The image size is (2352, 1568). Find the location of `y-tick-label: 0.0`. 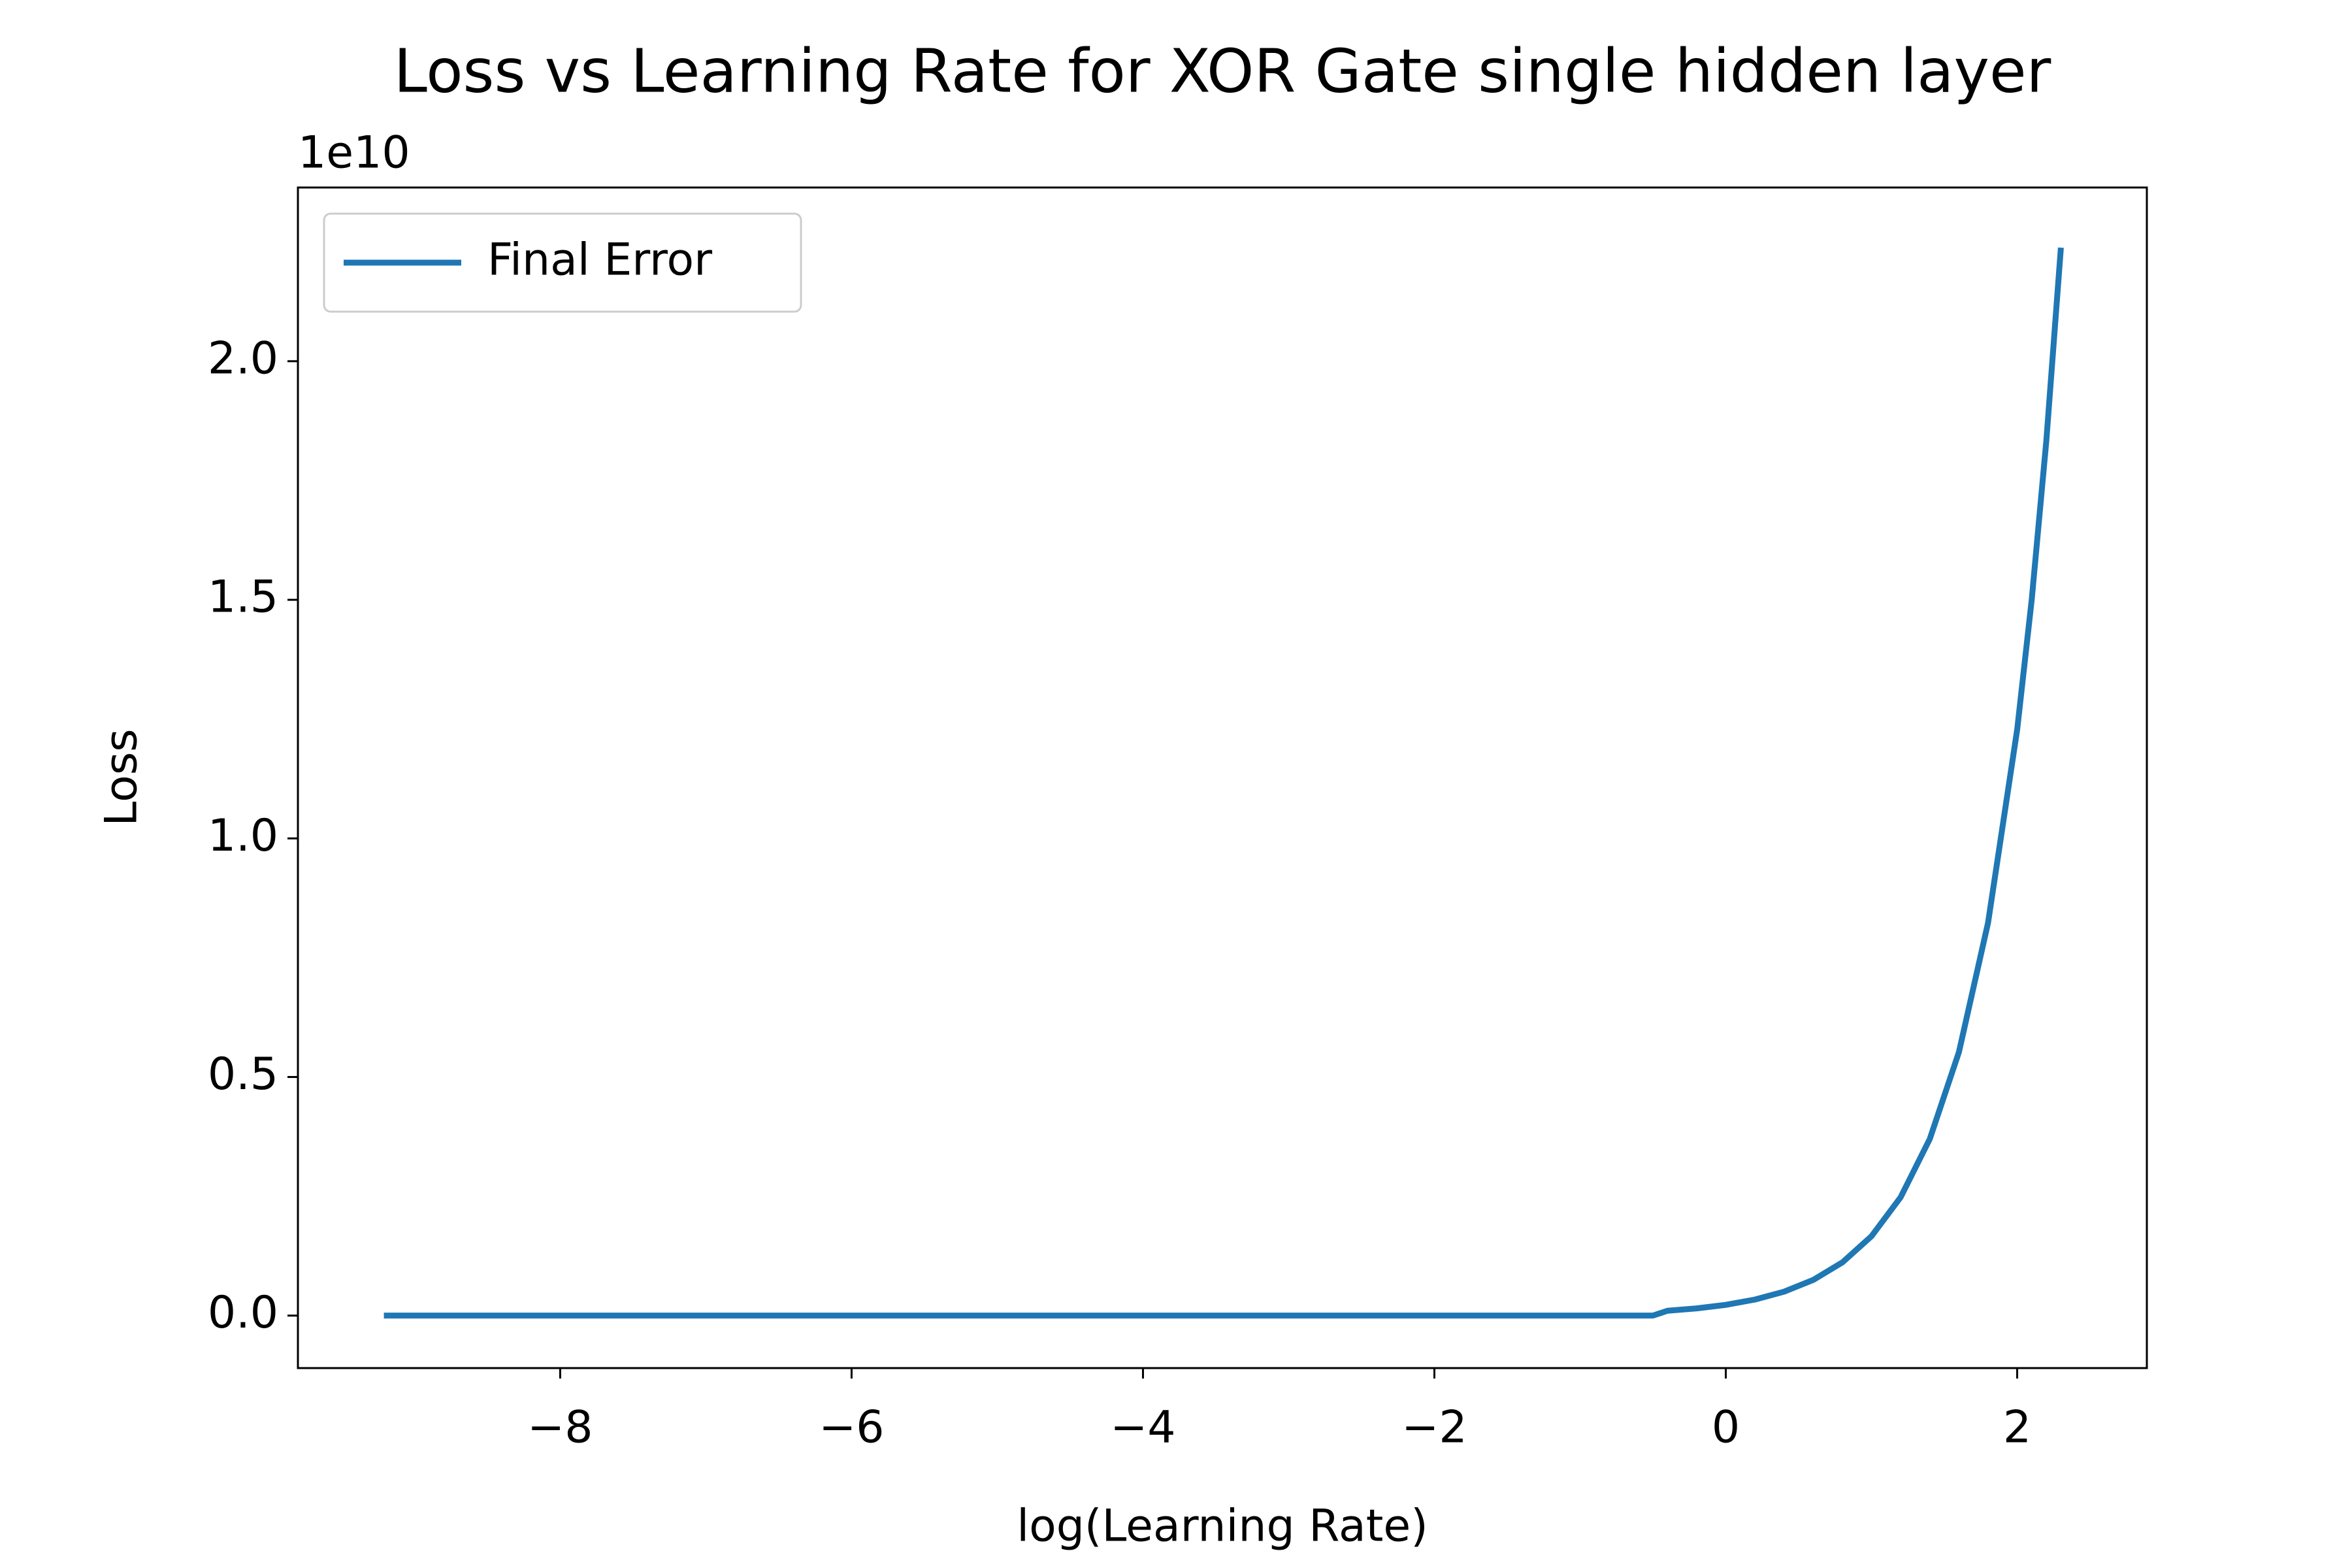

y-tick-label: 0.0 is located at coordinates (243, 1313).